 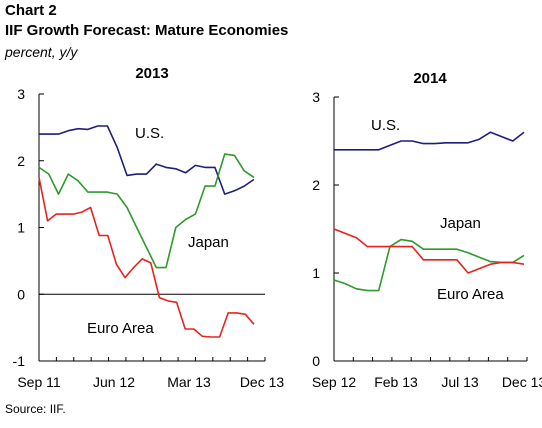 I want to click on chart-title: IIF Growth Forecast: Mature Economies, so click(x=147, y=30).